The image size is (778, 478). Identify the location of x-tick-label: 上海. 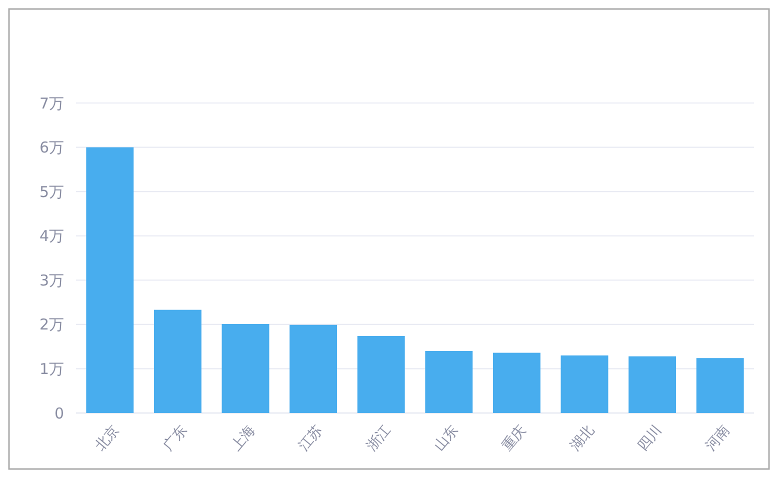
(243, 438).